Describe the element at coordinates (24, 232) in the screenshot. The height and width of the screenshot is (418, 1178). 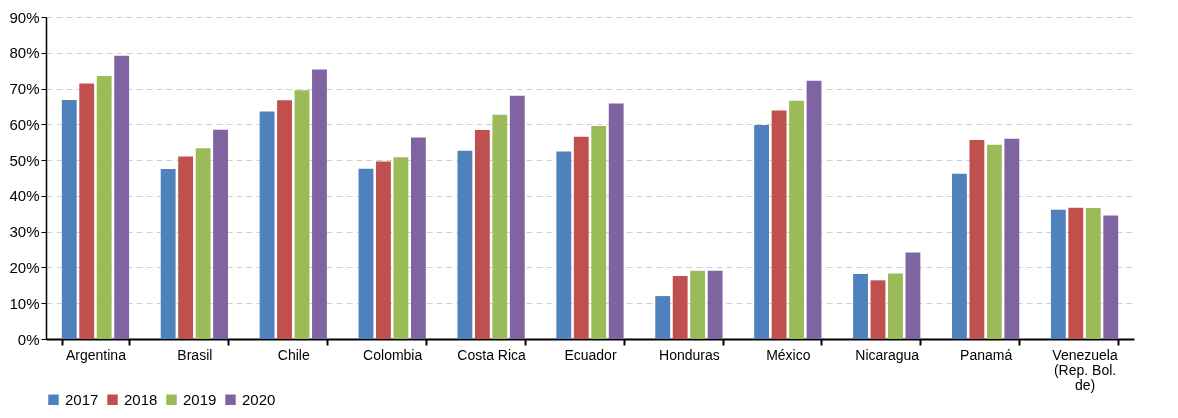
I see `y-tick-label: 30%` at that location.